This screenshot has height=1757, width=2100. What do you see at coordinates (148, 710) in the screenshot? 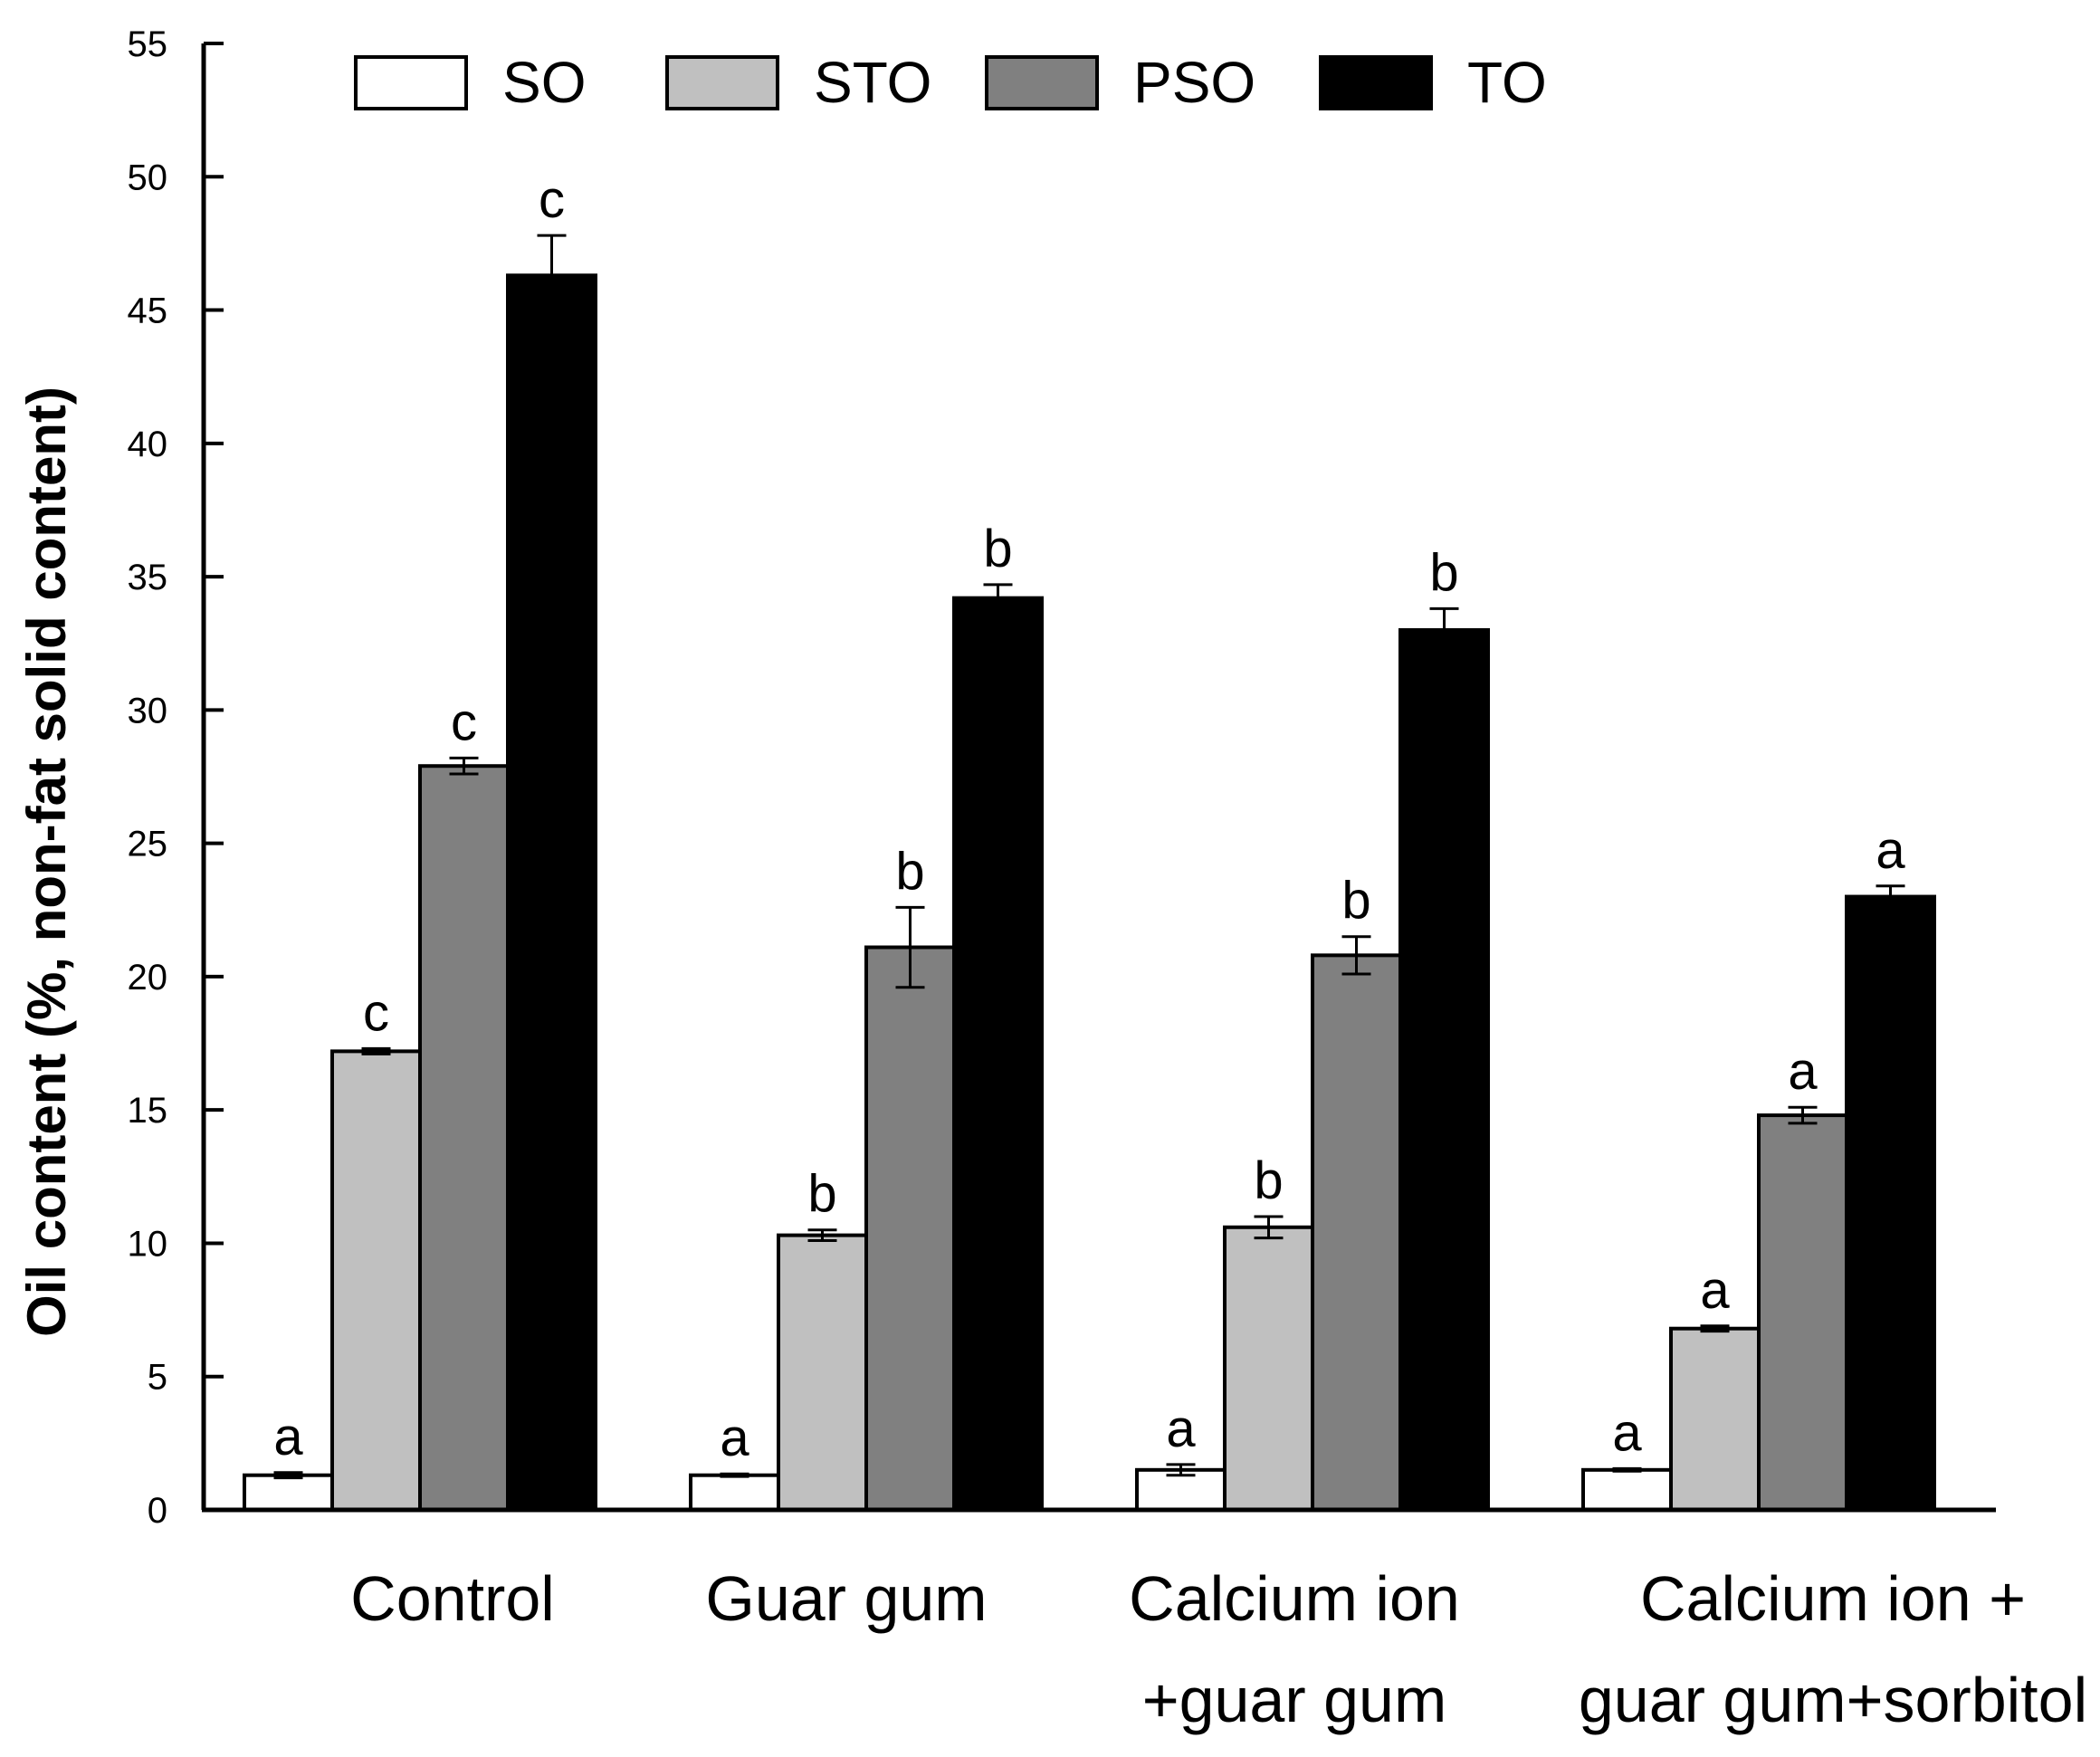
I see `y-tick-label: 30` at bounding box center [148, 710].